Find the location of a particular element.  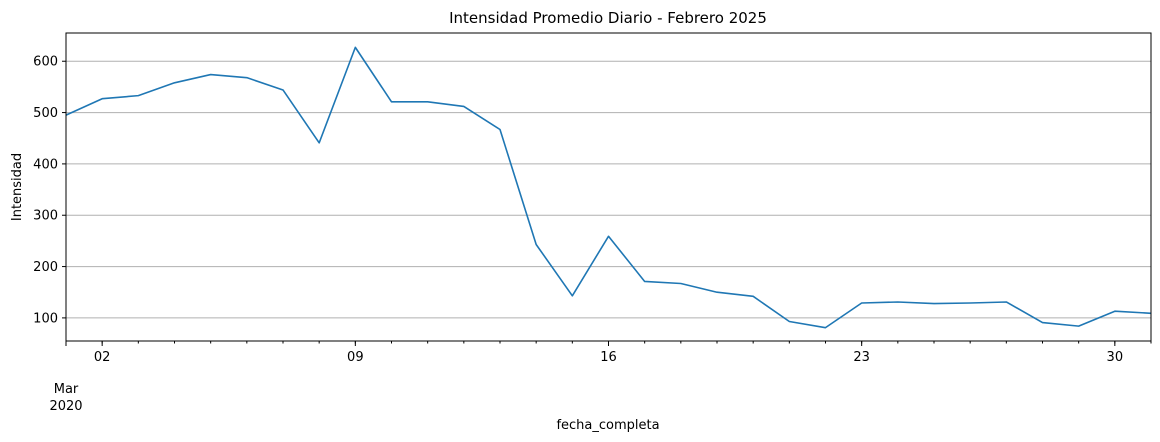

x-axis-label: fecha_completa is located at coordinates (607, 425).